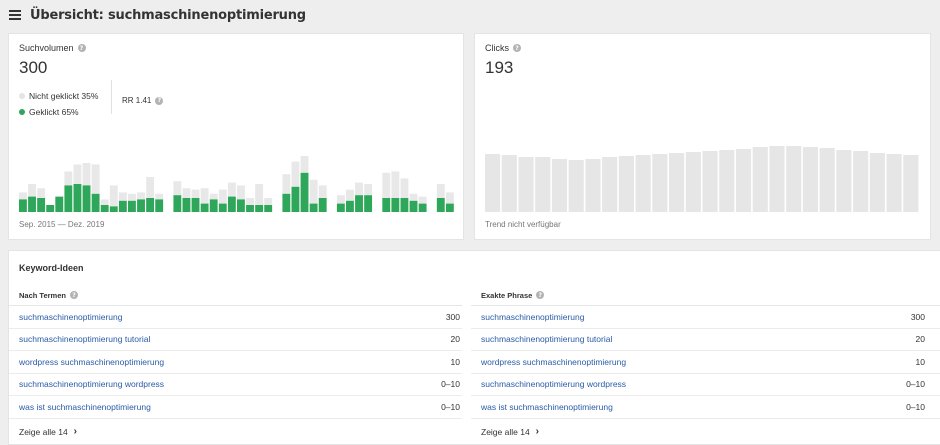  I want to click on clicked-dot-icon, so click(22, 112).